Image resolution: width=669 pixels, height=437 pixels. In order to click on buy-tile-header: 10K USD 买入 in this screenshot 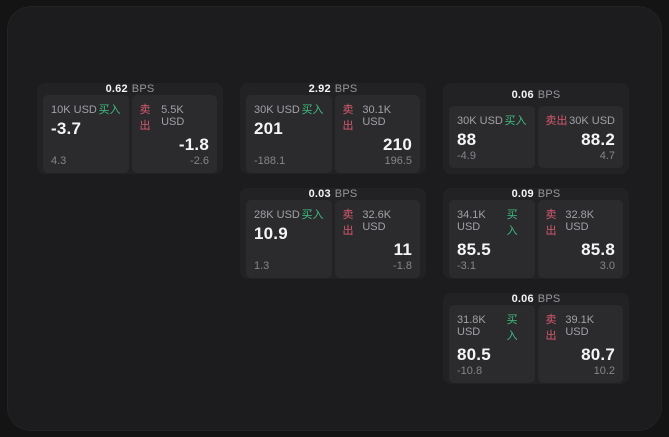, I will do `click(86, 109)`.